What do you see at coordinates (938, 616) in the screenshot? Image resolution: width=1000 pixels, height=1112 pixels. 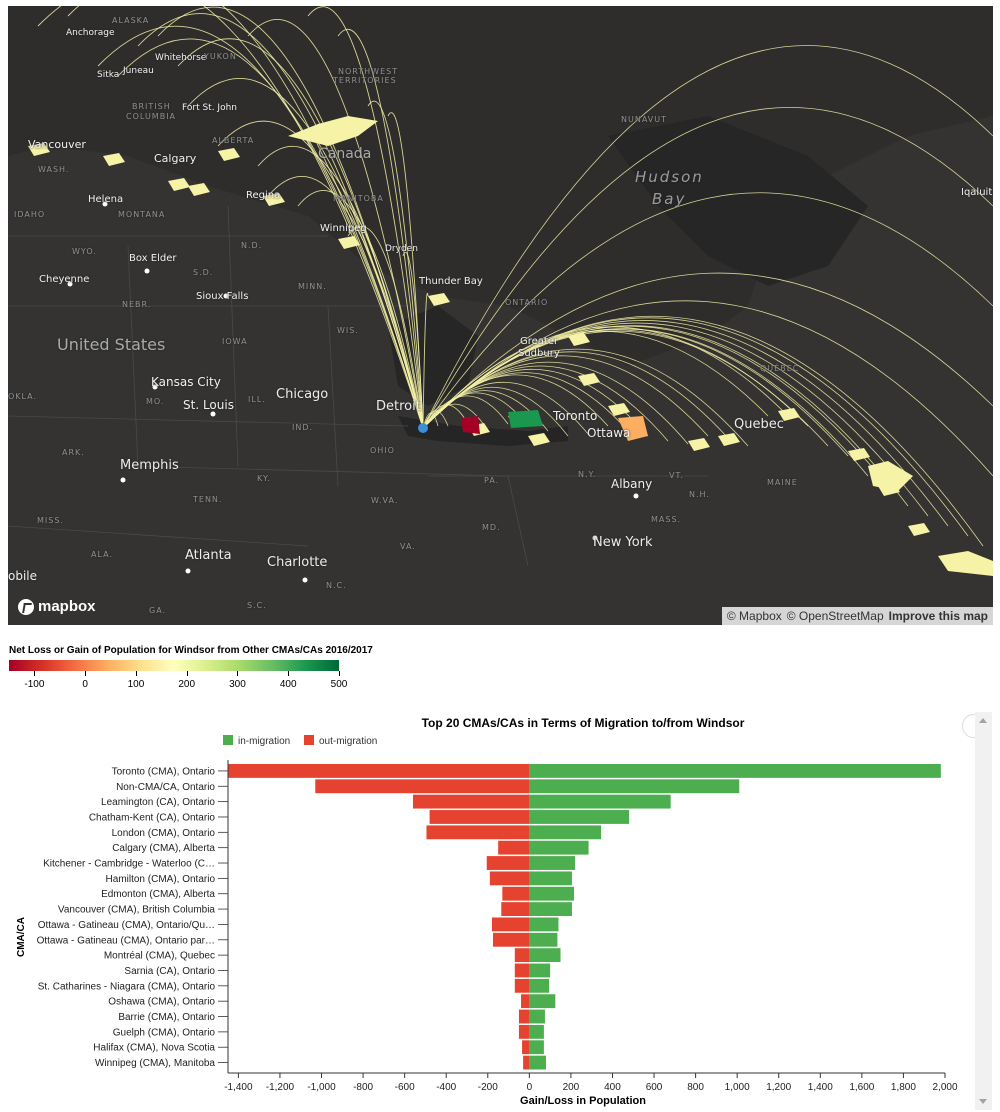 I see `improve-map-link: Improve this map` at bounding box center [938, 616].